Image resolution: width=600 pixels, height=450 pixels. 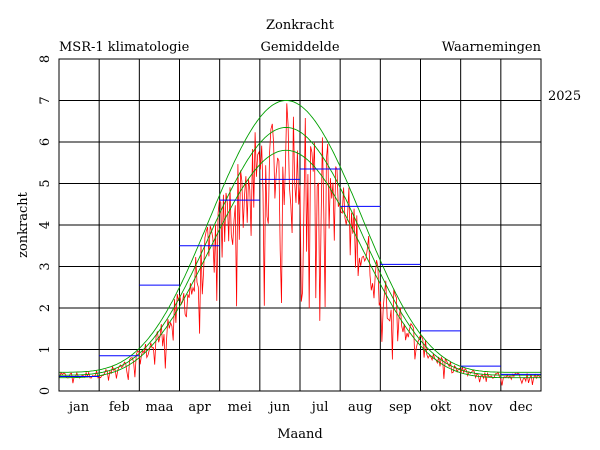 What do you see at coordinates (45, 266) in the screenshot?
I see `y-tick-3: 3` at bounding box center [45, 266].